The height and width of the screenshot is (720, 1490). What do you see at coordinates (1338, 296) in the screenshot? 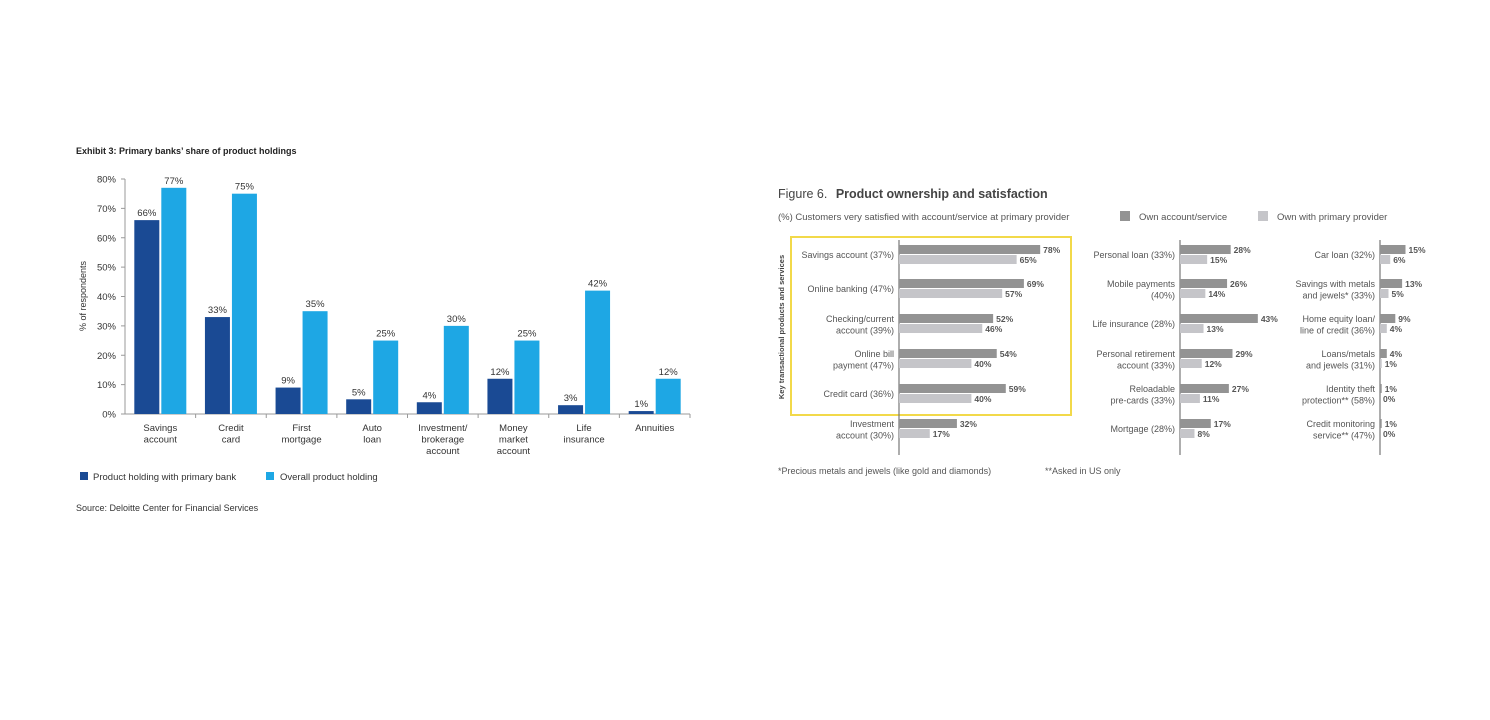
I see `category-label: and jewels* (33%)` at bounding box center [1338, 296].